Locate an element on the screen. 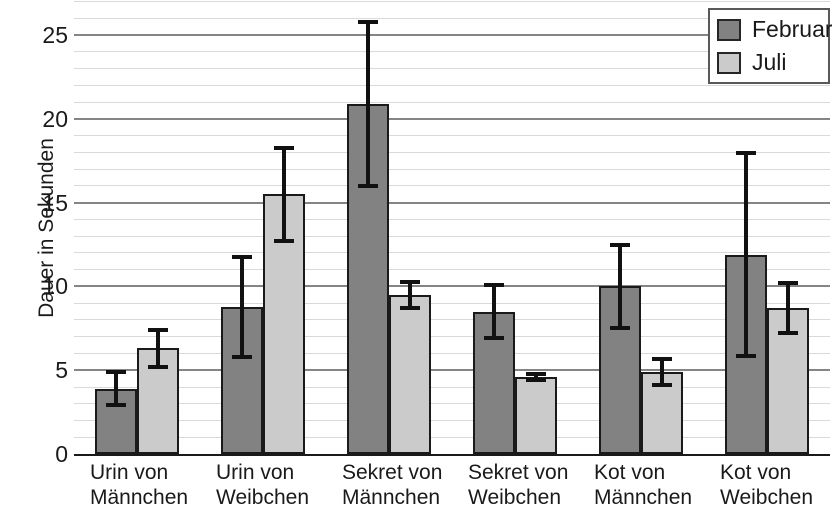  x-category-label: Sekret von Männchen is located at coordinates (392, 485).